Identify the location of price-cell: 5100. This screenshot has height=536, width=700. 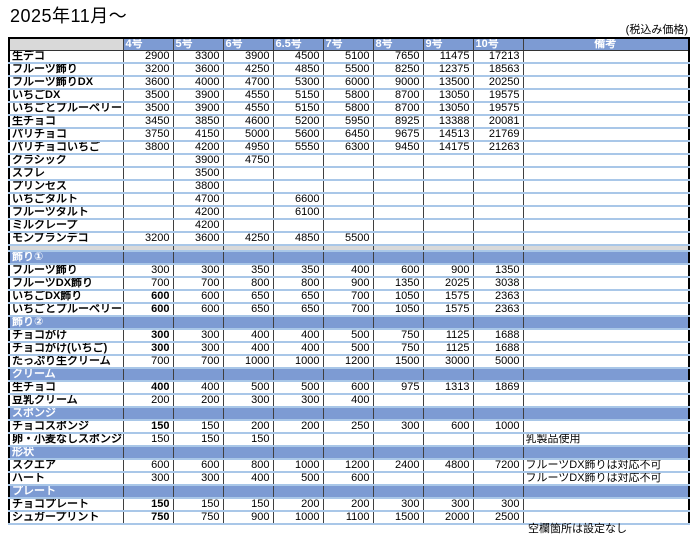
(348, 57).